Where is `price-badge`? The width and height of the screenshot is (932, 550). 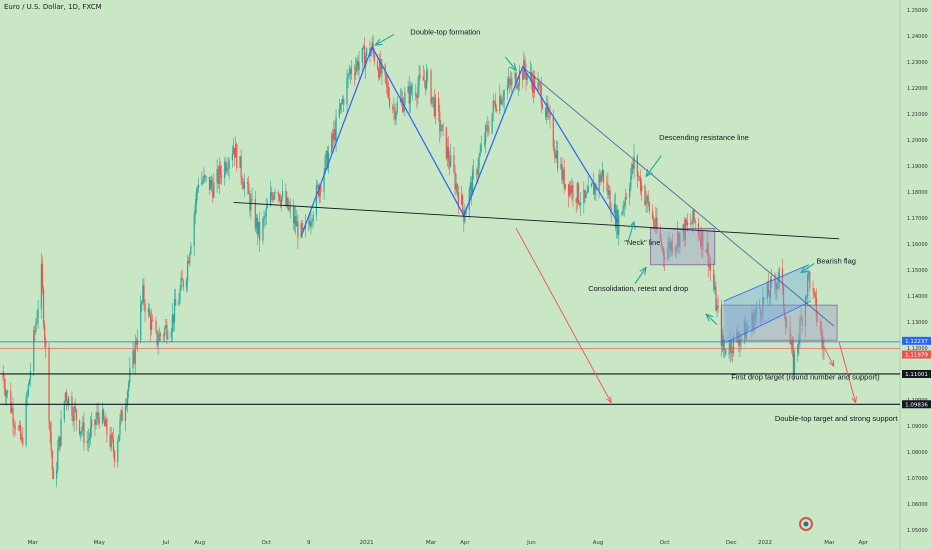 price-badge is located at coordinates (916, 340).